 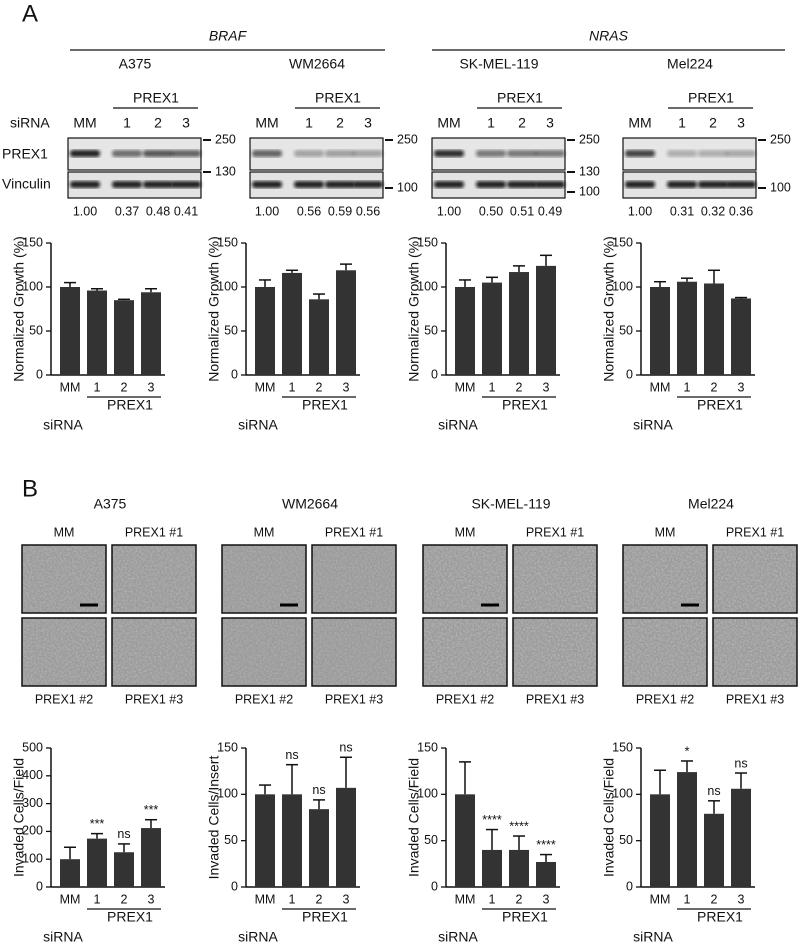 I want to click on y-tick-label: 50, so click(x=626, y=840).